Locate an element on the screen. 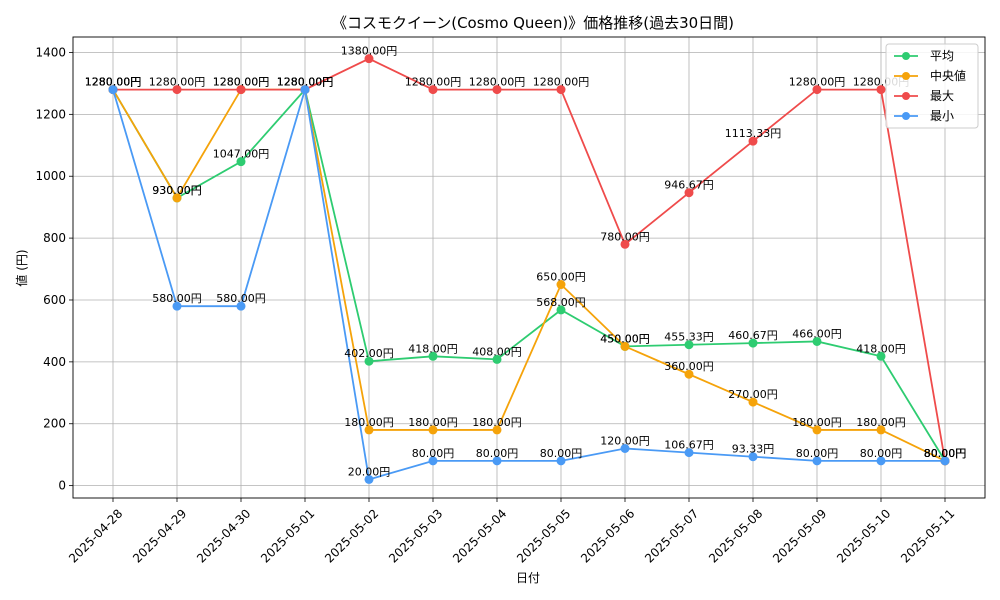 This screenshot has width=1000, height=600. x-tick-label: 2025-04-29 is located at coordinates (159, 535).